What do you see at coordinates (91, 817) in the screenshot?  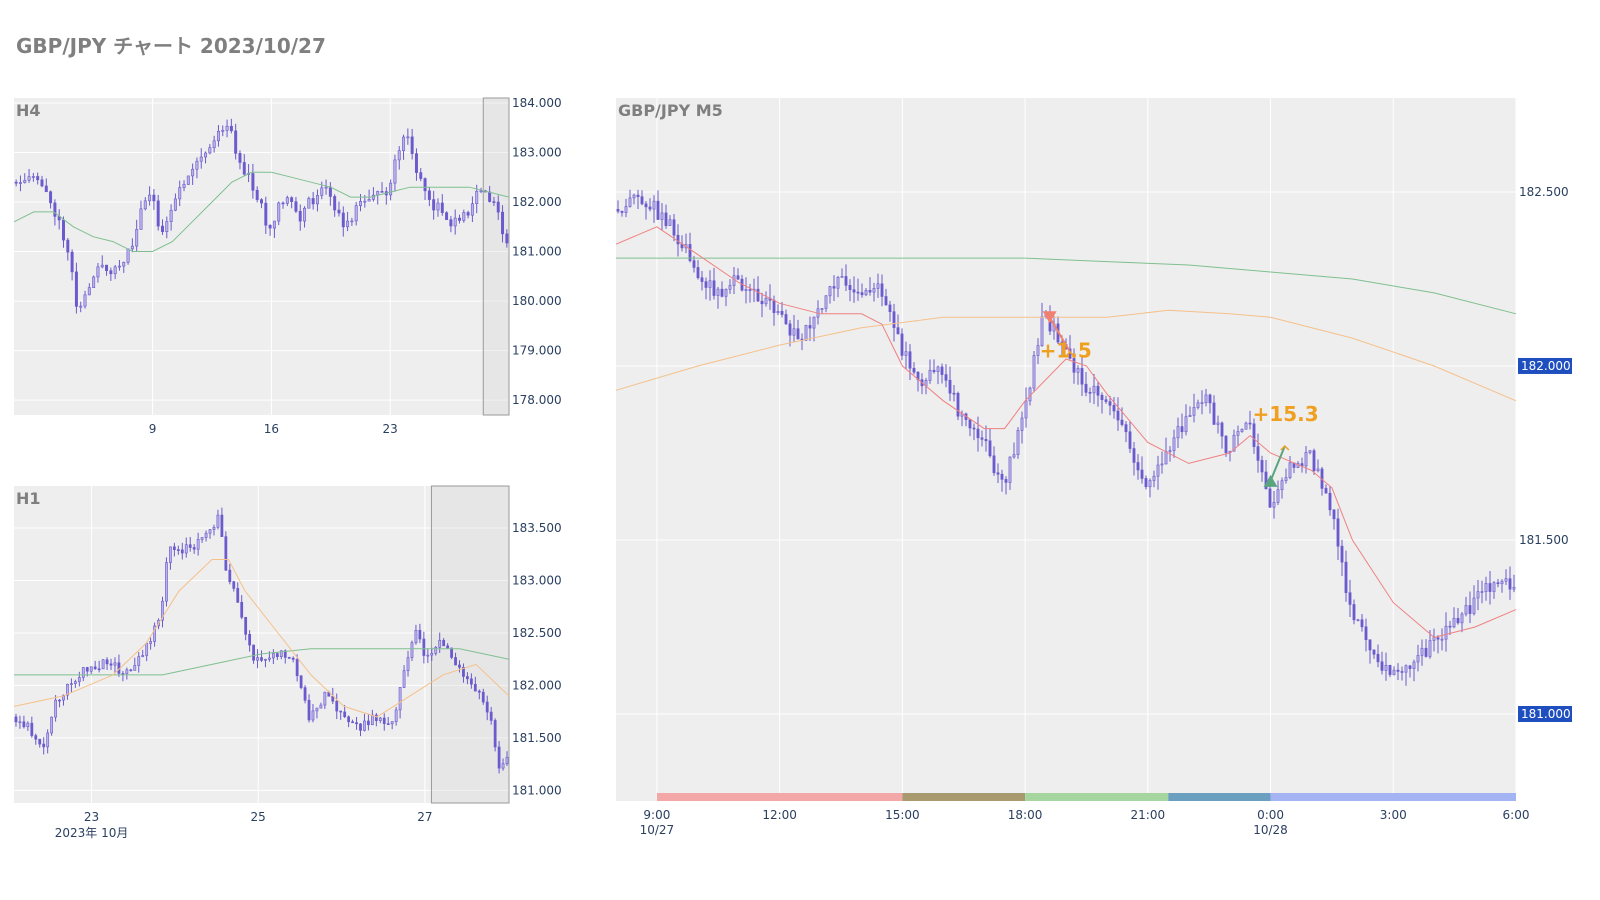 I see `x-tick-label: 23` at bounding box center [91, 817].